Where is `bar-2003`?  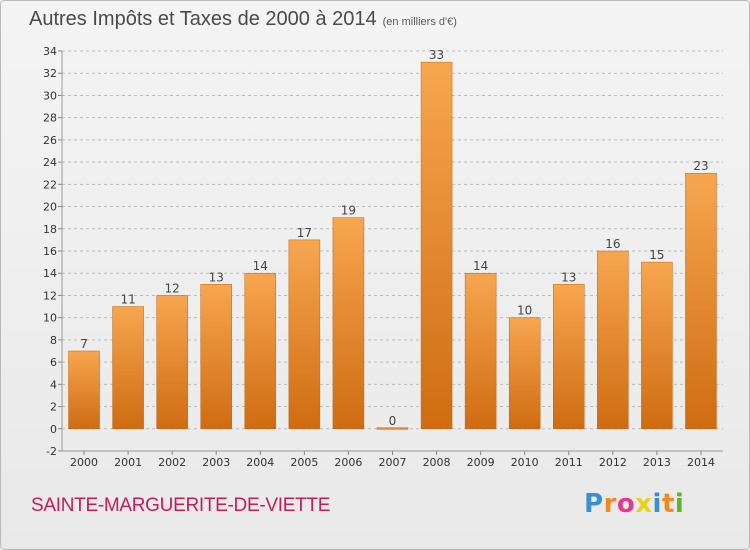 bar-2003 is located at coordinates (216, 357).